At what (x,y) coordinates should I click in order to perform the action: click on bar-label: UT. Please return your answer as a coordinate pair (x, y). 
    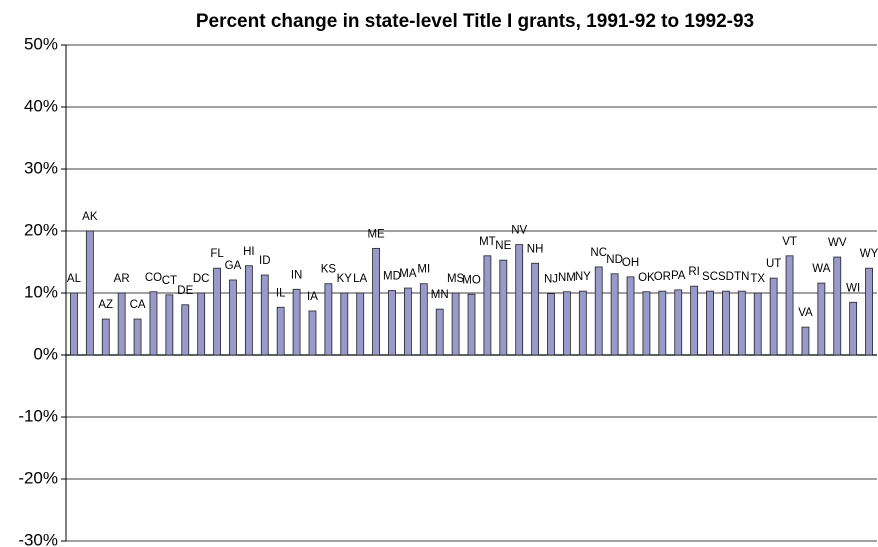
    Looking at the image, I should click on (773, 264).